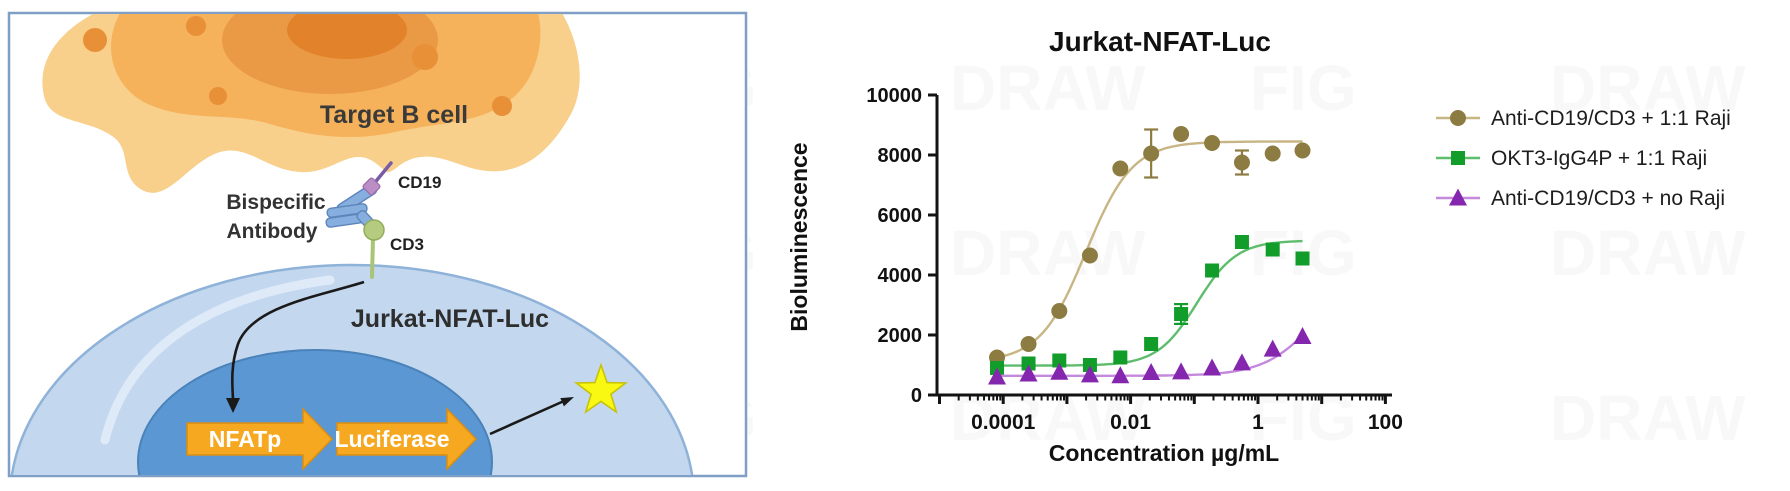 Image resolution: width=1790 pixels, height=491 pixels. What do you see at coordinates (245, 439) in the screenshot?
I see `nfatp-label: NFATp` at bounding box center [245, 439].